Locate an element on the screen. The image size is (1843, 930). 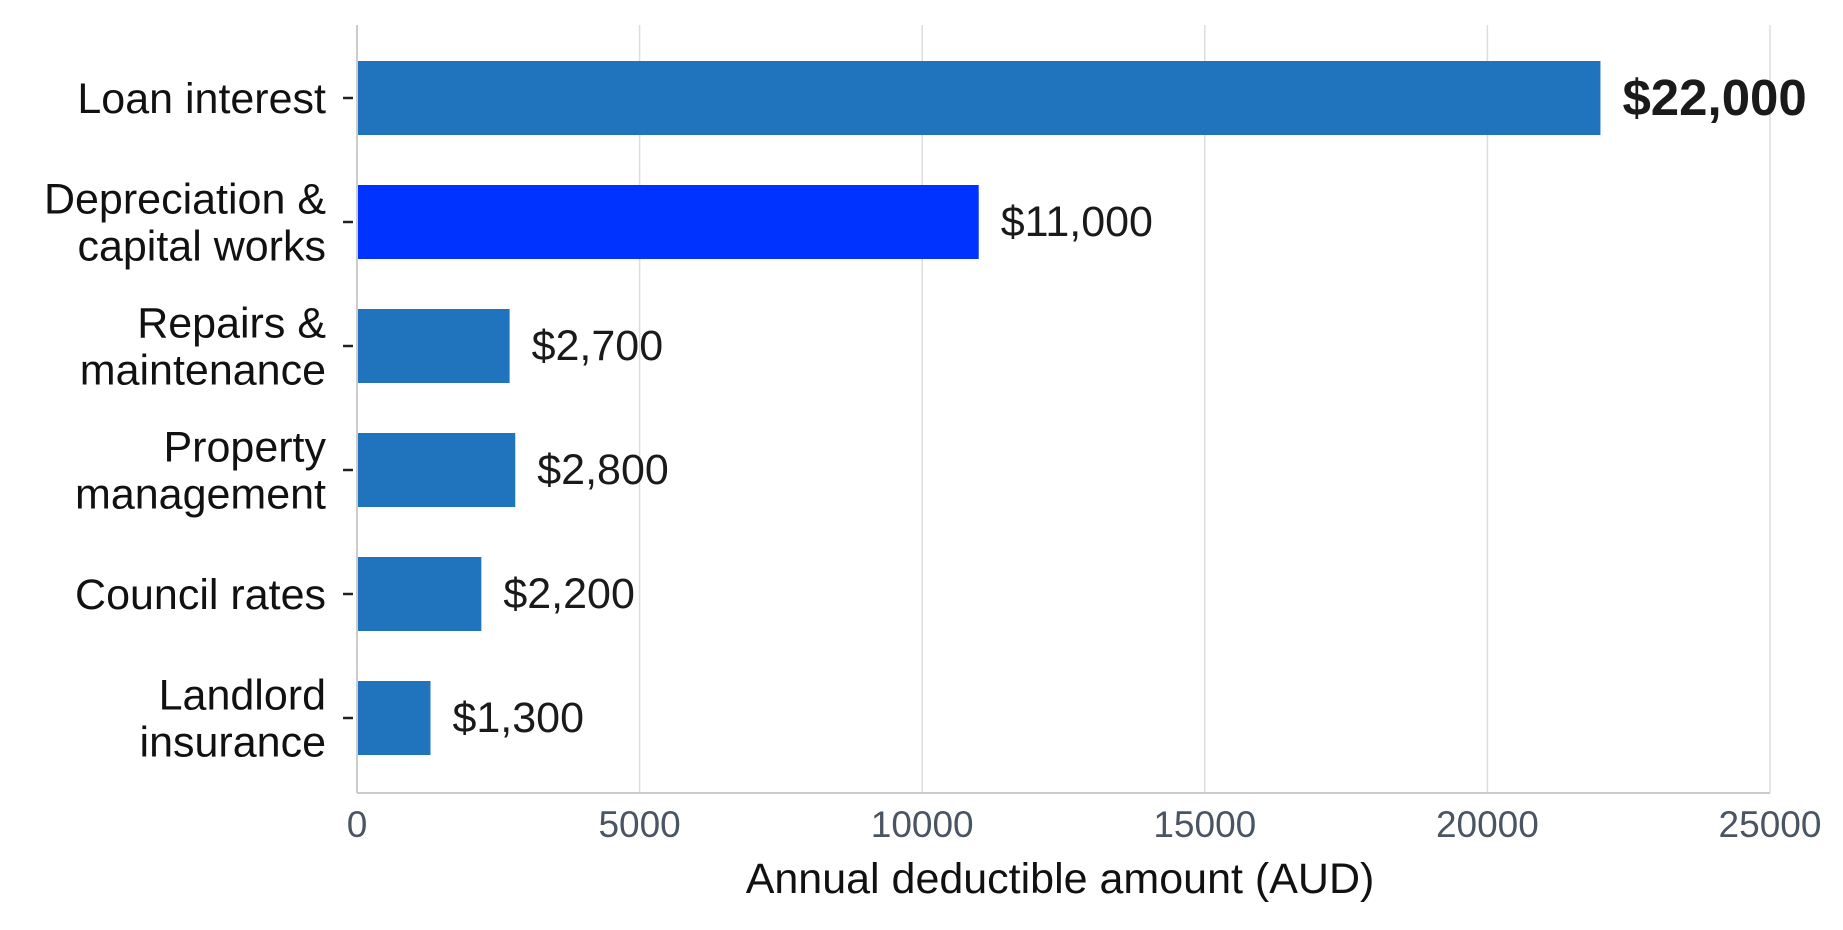
category-label: Repairs & maintenance is located at coordinates (203, 347).